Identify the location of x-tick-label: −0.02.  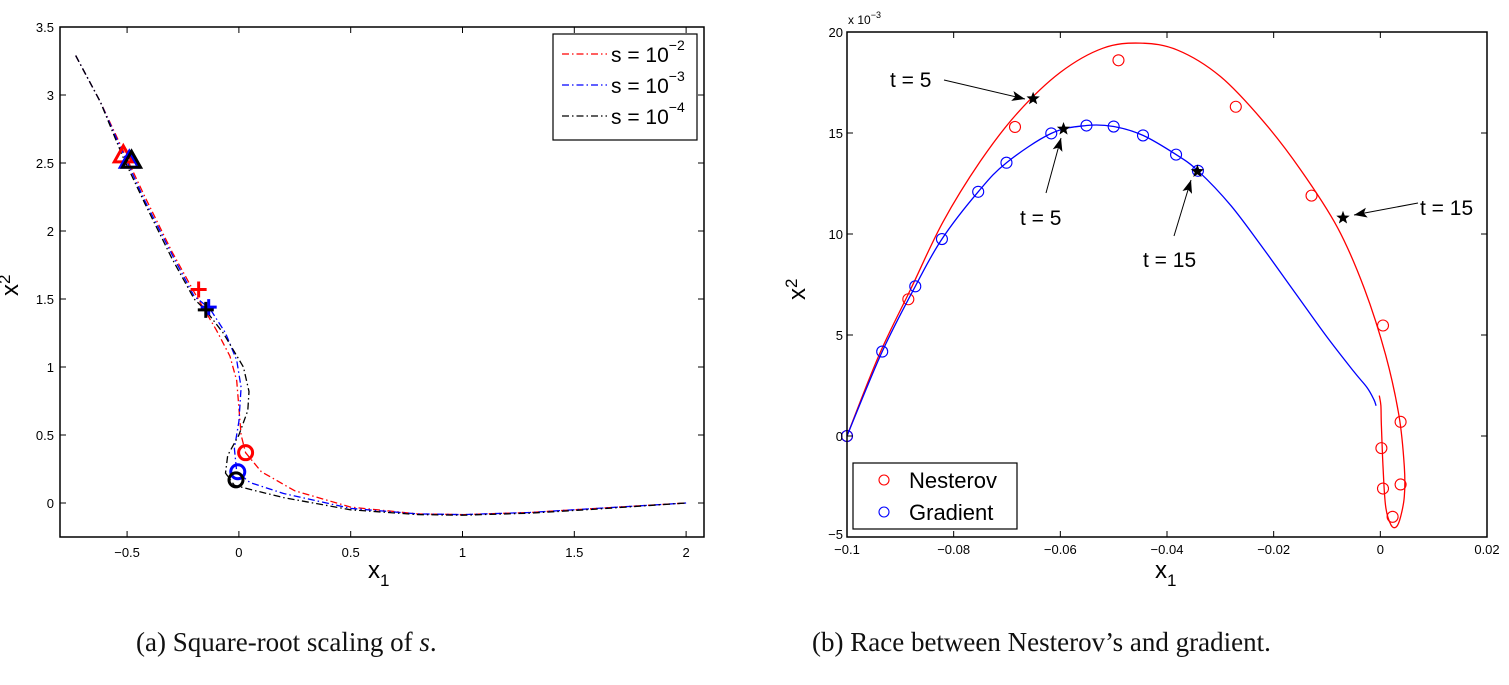
(1273, 549).